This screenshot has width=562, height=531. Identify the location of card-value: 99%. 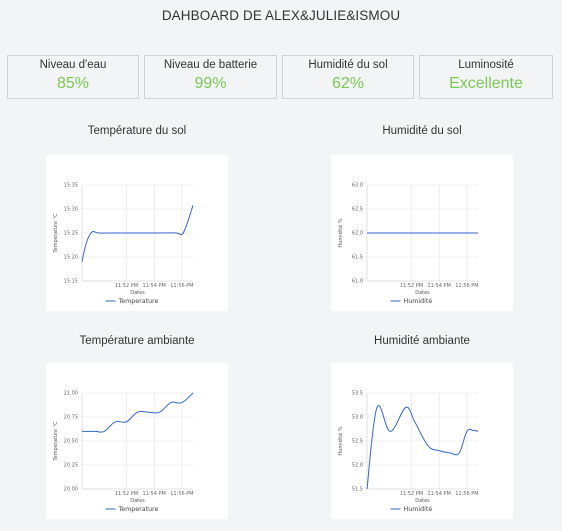
(210, 83).